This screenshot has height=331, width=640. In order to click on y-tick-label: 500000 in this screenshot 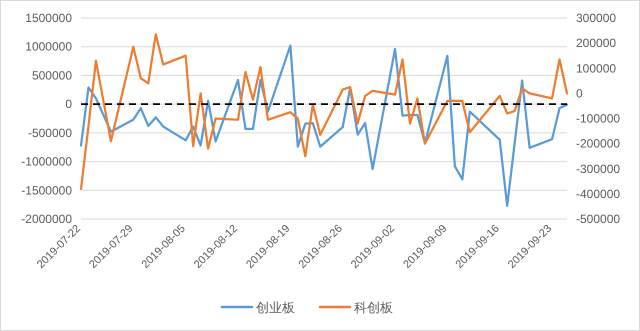, I will do `click(52, 75)`.